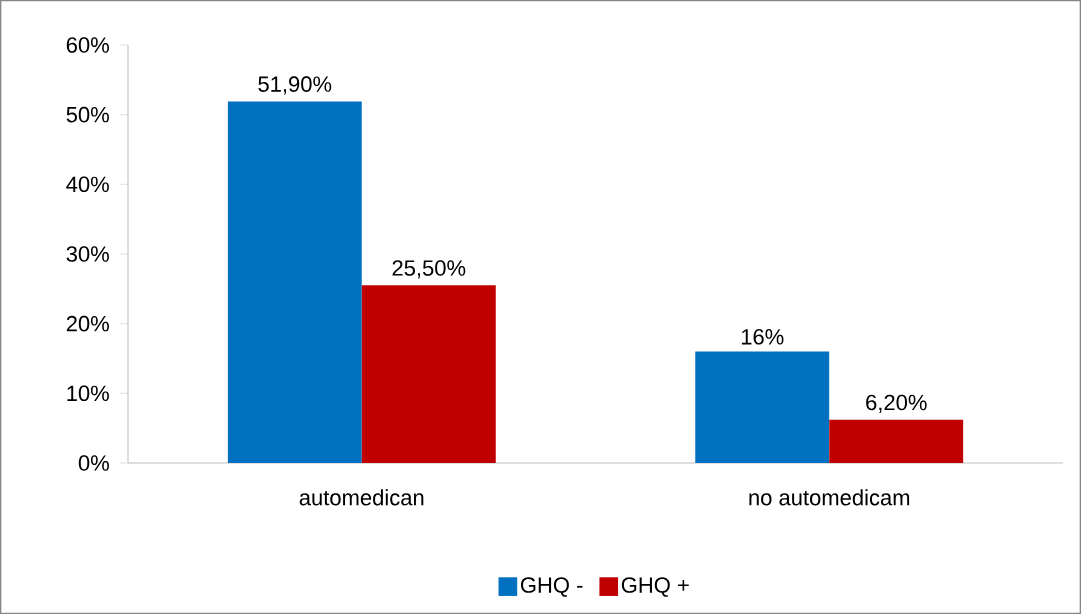 This screenshot has height=614, width=1081. What do you see at coordinates (429, 269) in the screenshot?
I see `data-label: 25,50%` at bounding box center [429, 269].